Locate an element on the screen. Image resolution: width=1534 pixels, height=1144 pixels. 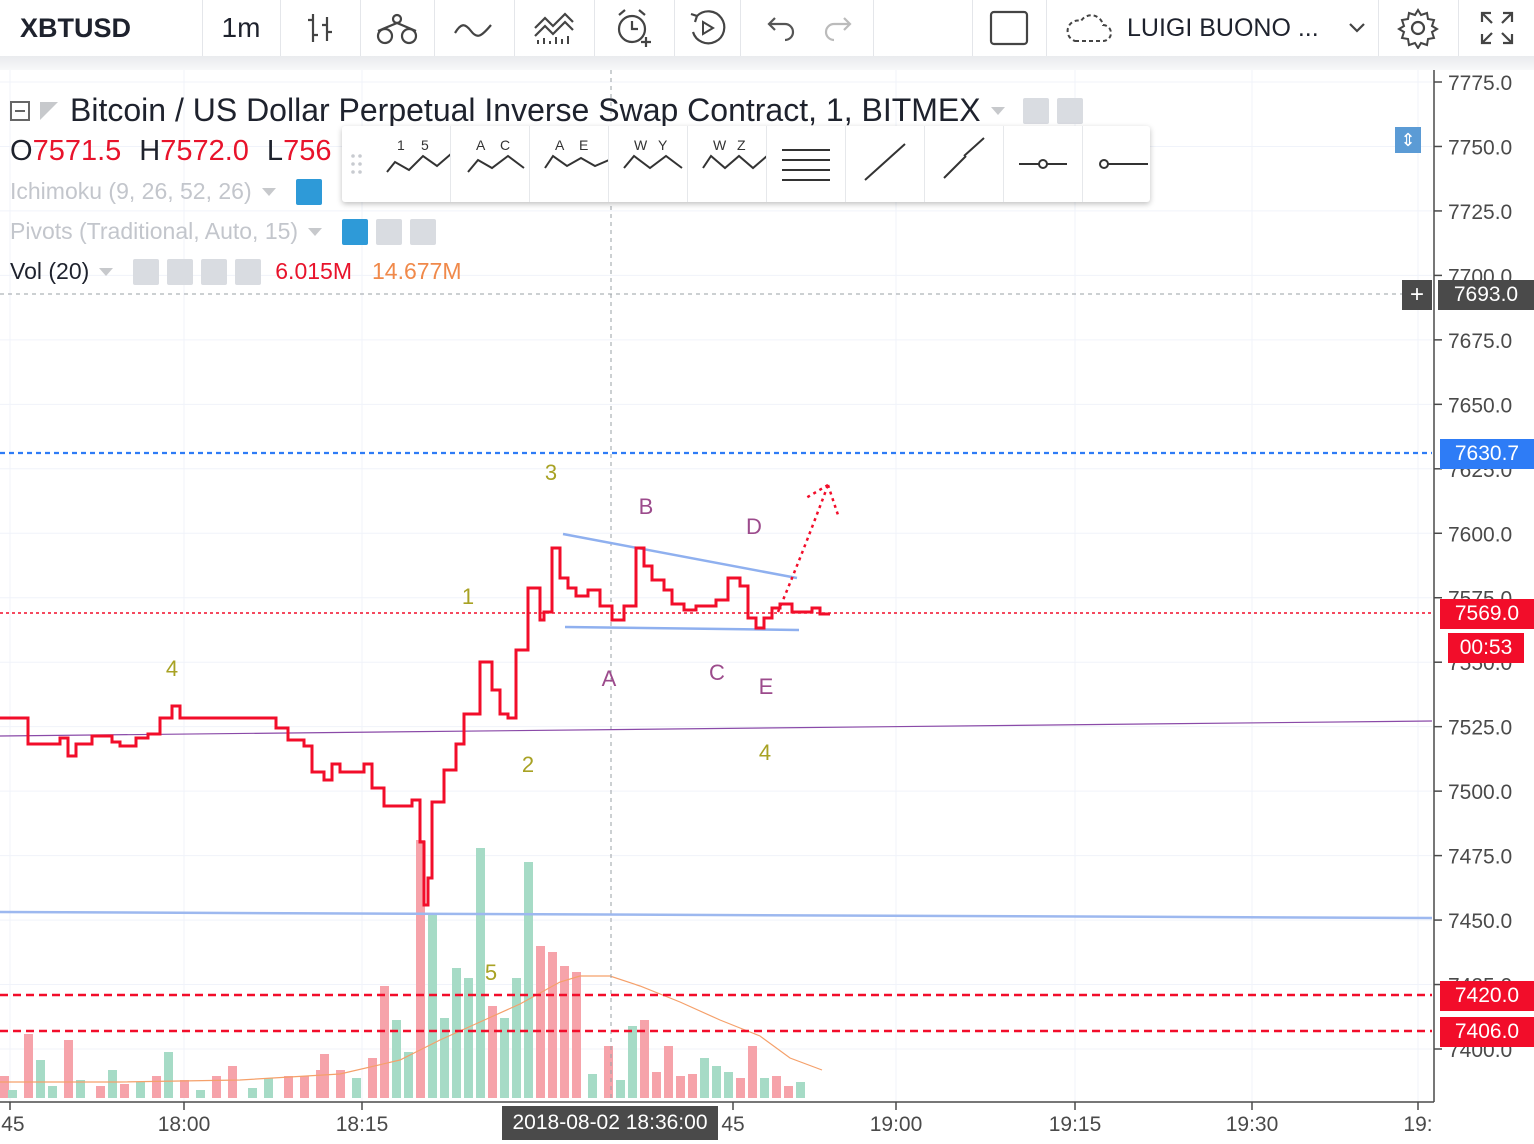
price-tick-label: 7775.0 is located at coordinates (1480, 83).